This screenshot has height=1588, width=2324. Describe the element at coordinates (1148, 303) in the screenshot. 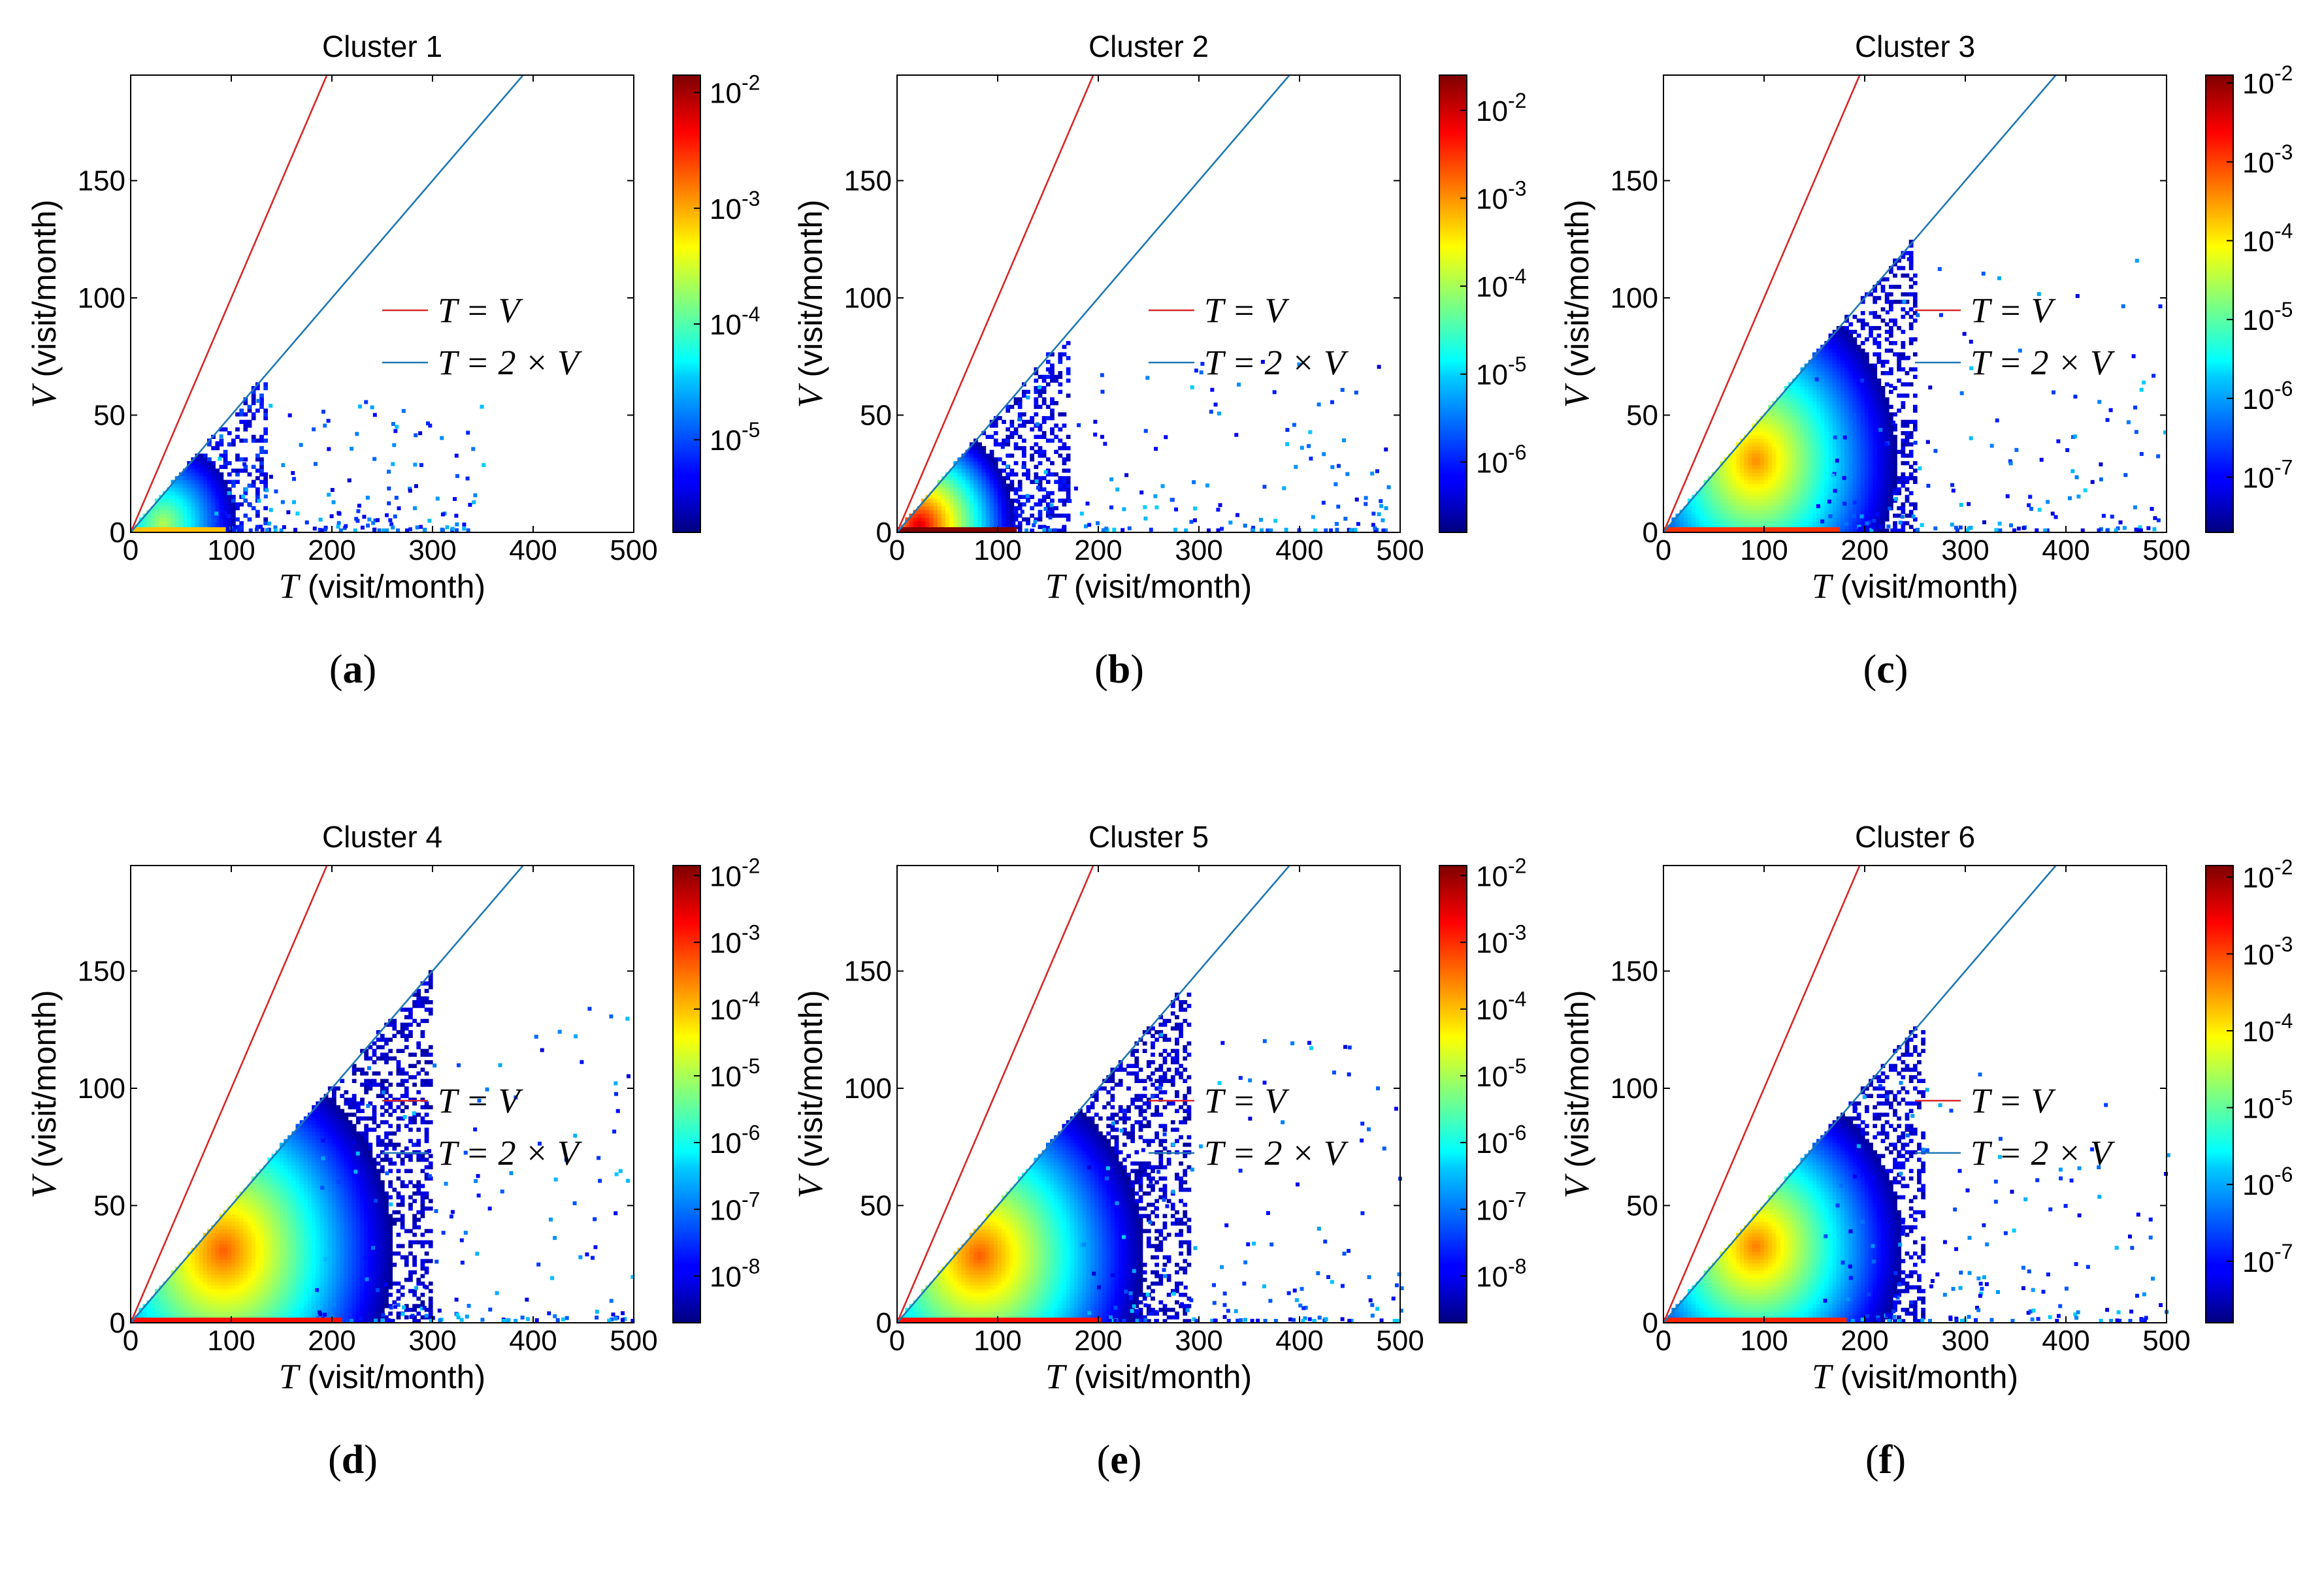

I see `plot-frame` at that location.